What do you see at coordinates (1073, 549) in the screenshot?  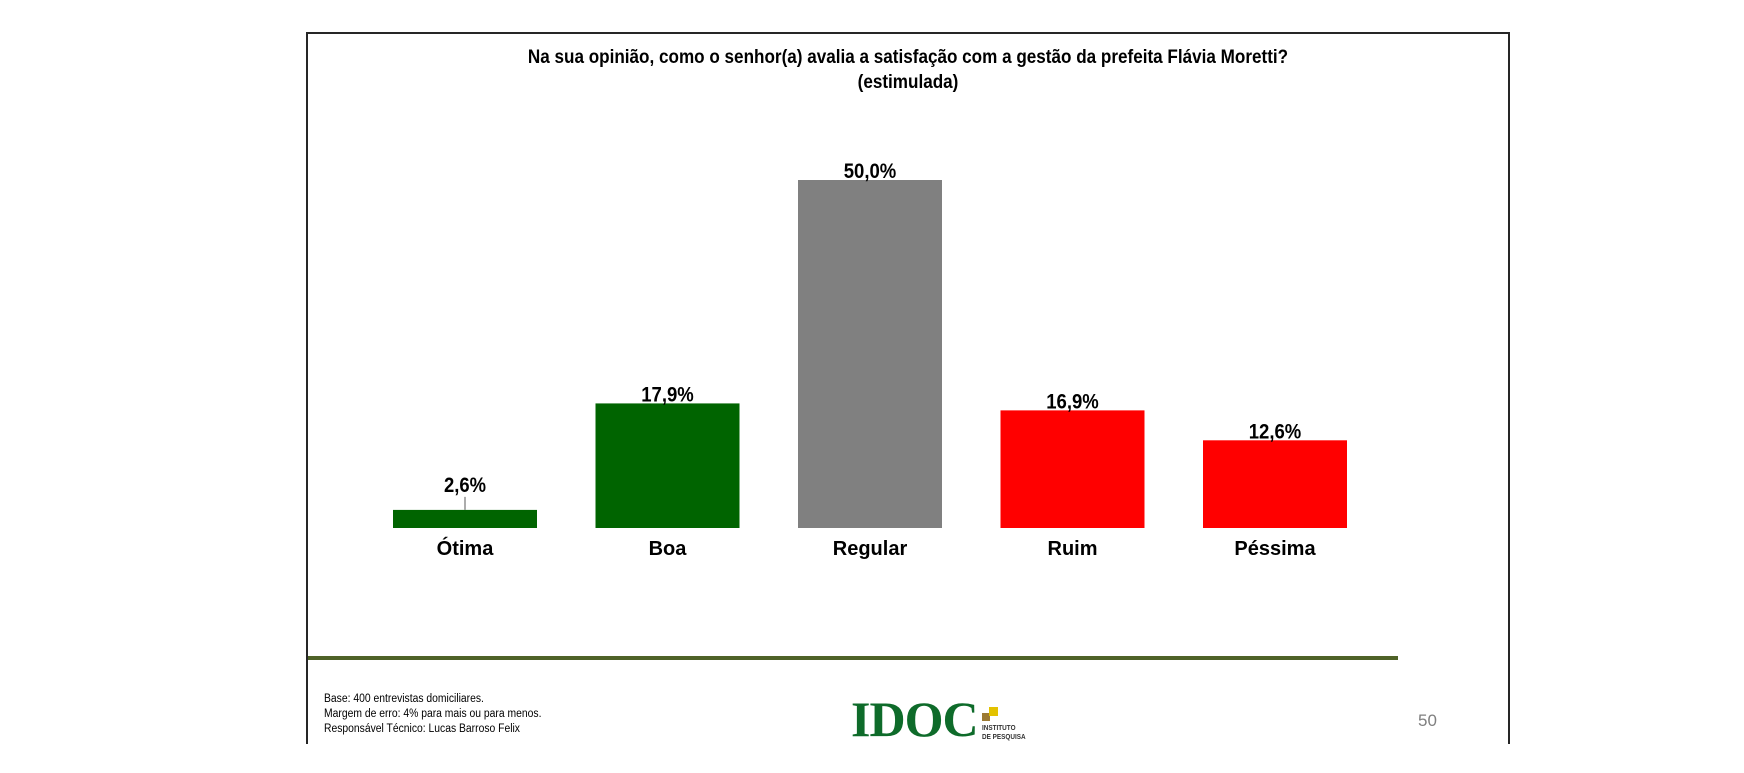 I see `category-label-ruim: Ruim` at bounding box center [1073, 549].